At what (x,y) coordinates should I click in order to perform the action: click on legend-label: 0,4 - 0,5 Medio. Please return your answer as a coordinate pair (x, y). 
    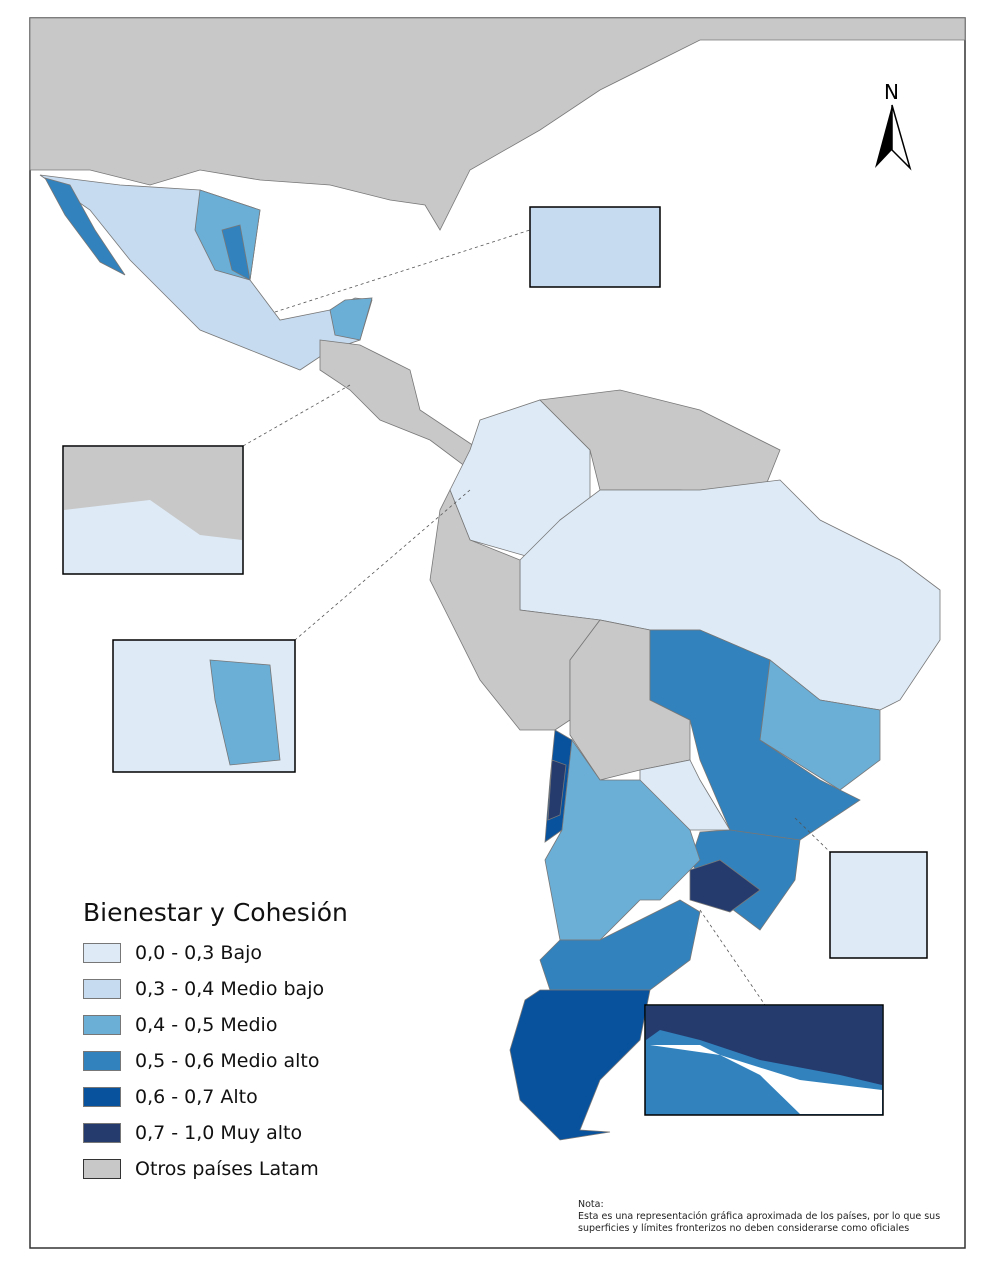
    Looking at the image, I should click on (206, 1025).